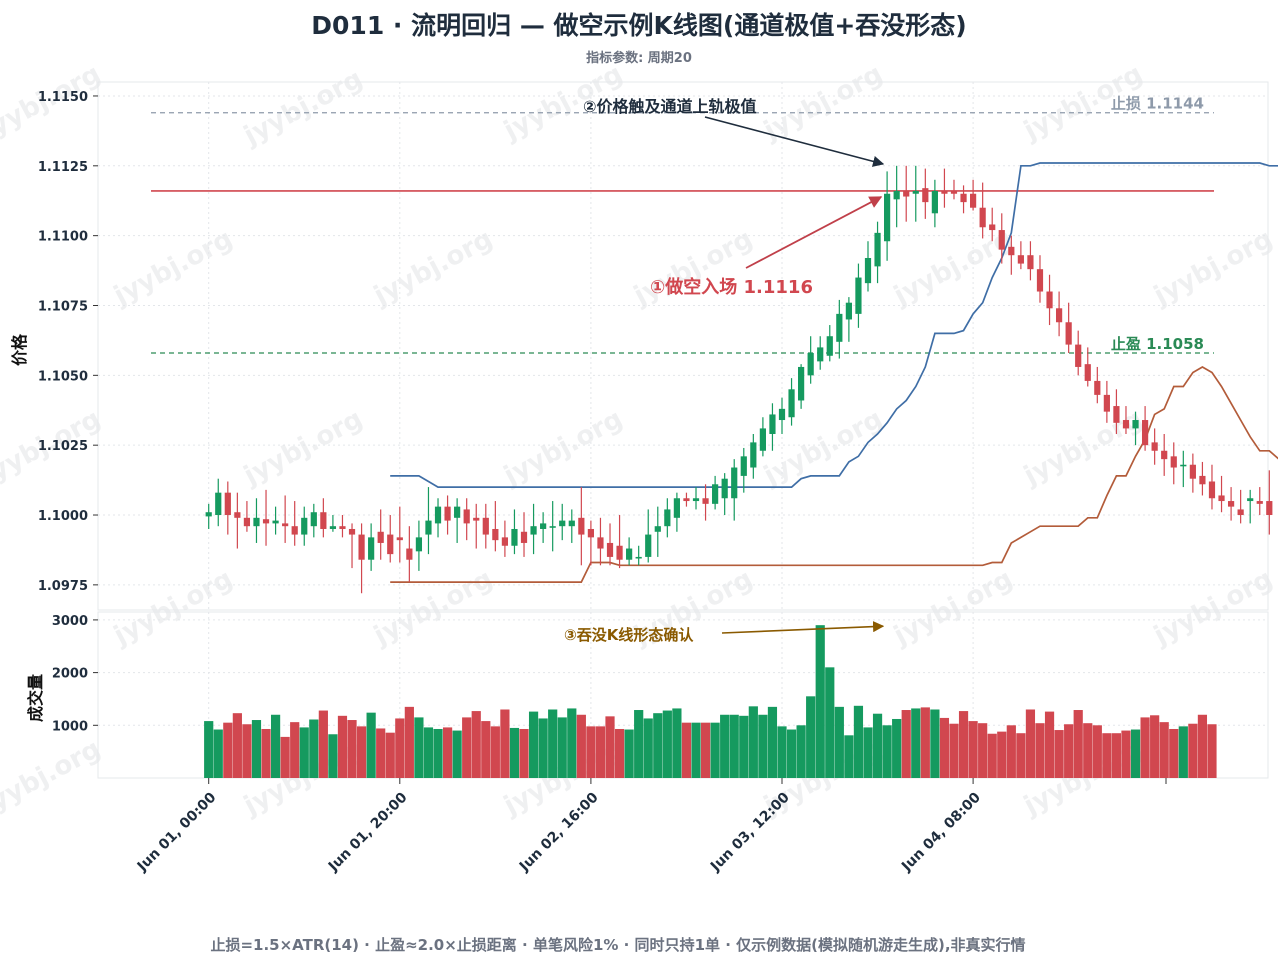  What do you see at coordinates (803, 627) in the screenshot?
I see `engulfing-annotation-arrow` at bounding box center [803, 627].